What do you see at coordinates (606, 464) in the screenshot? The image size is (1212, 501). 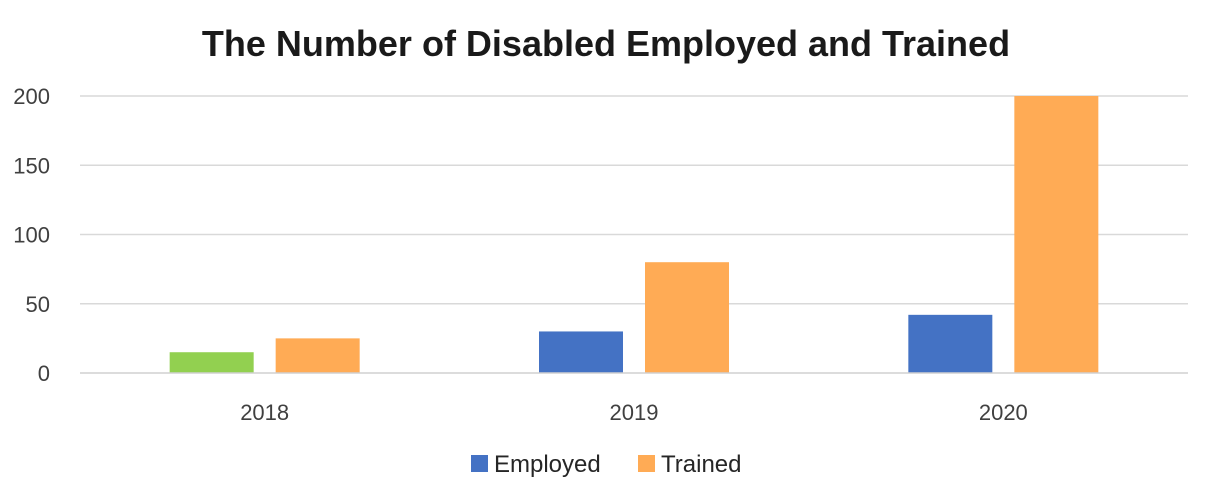 I see `legend: Employed Trained` at bounding box center [606, 464].